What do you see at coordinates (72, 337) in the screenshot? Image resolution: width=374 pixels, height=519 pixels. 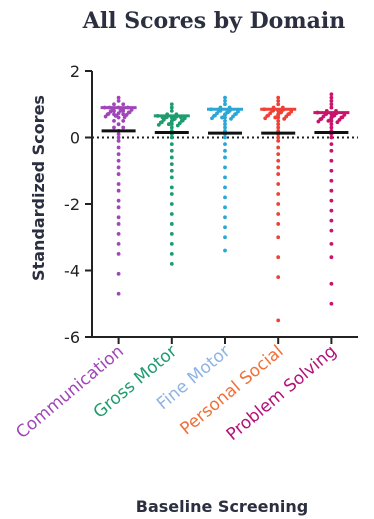 I see `y-tick-label: -6` at bounding box center [72, 337].